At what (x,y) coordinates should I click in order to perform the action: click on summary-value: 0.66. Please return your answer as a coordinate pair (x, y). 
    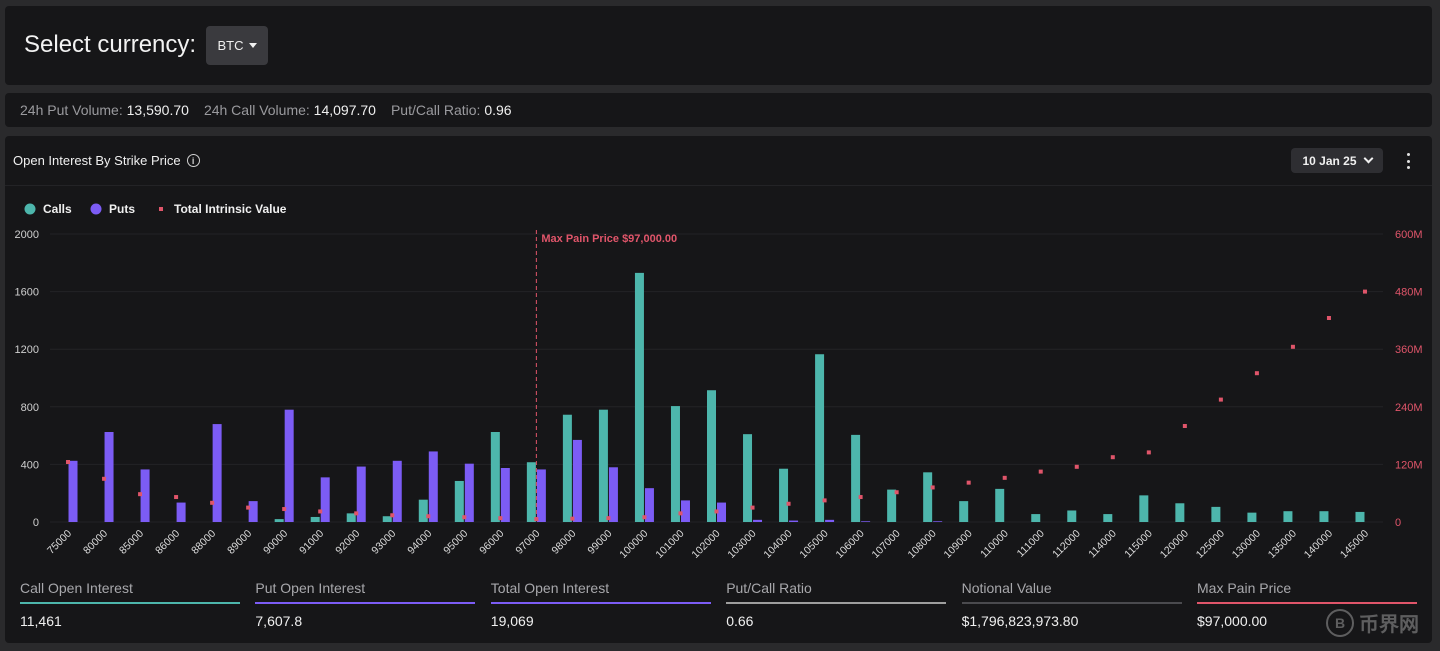
    Looking at the image, I should click on (740, 621).